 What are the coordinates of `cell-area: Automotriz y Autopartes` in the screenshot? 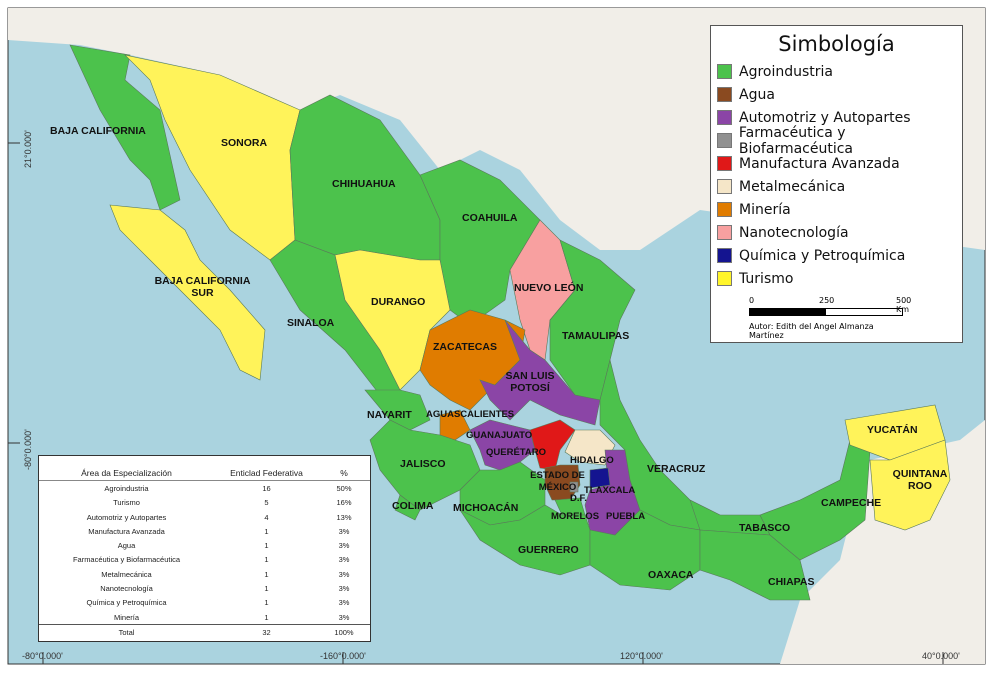 It's located at (126, 517).